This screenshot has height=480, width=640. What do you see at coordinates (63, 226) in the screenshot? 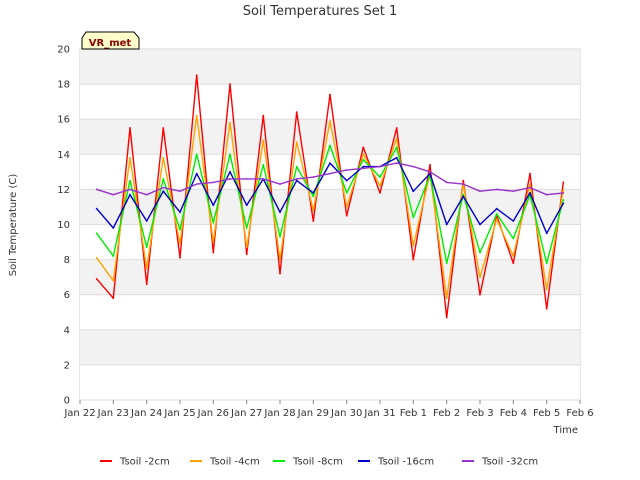
I see `y-axis-ticks: 0 2 4 6 8 10 12 14 16 18 20` at bounding box center [63, 226].